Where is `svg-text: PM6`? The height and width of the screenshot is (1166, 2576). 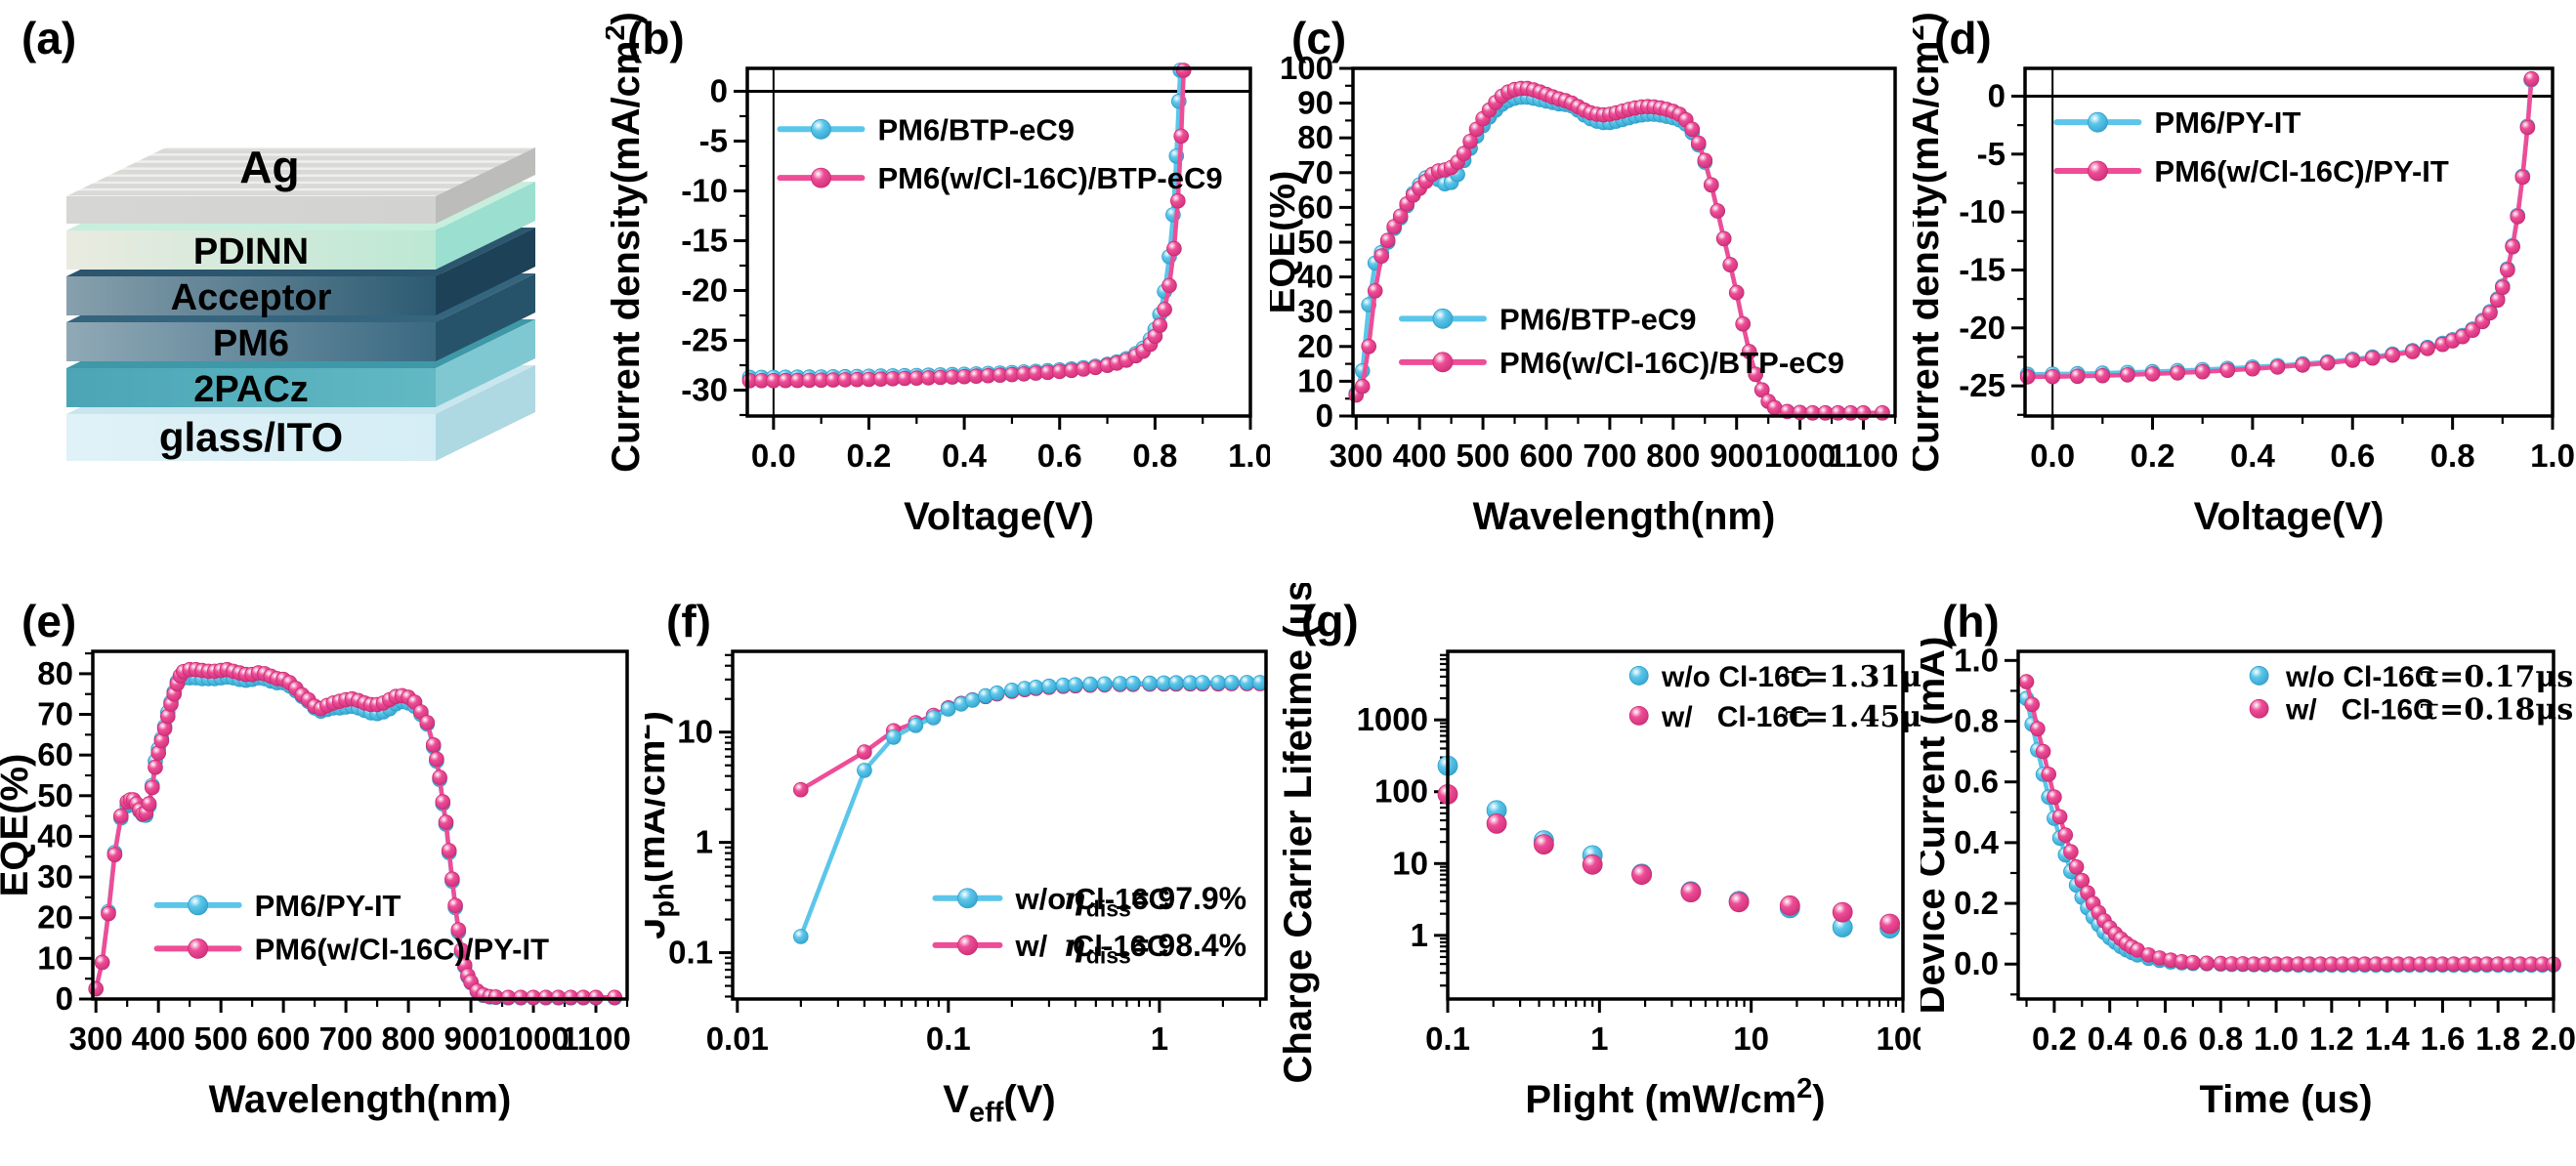
svg-text: PM6 is located at coordinates (251, 343).